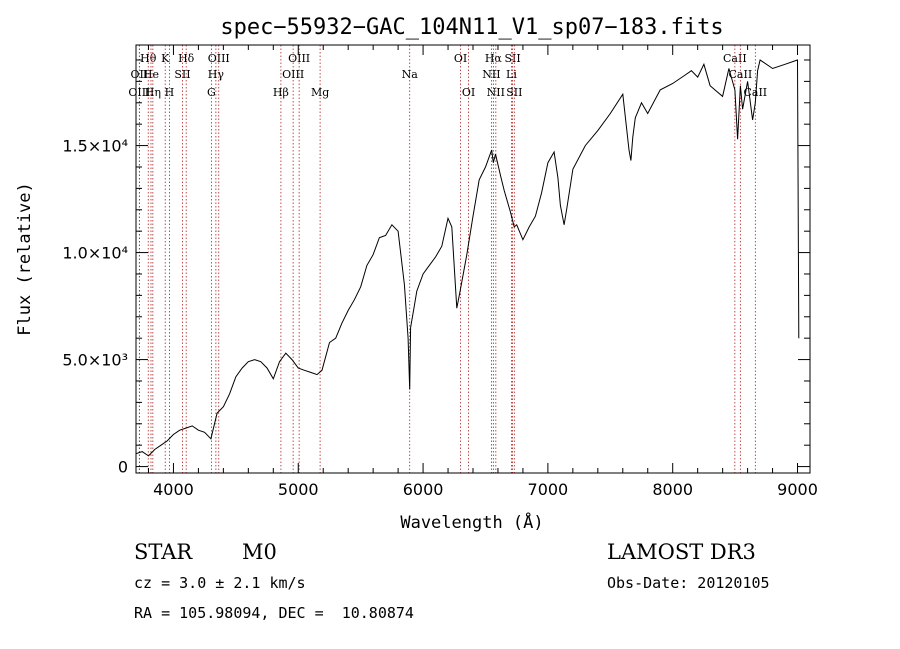 This screenshot has height=649, width=900. Describe the element at coordinates (494, 58) in the screenshot. I see `line-label: Hα` at that location.